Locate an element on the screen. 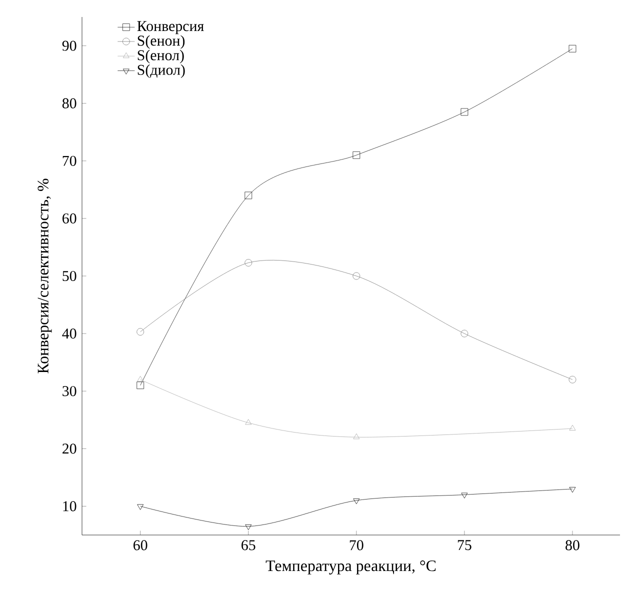  y-tick-label: 10 is located at coordinates (69, 506).